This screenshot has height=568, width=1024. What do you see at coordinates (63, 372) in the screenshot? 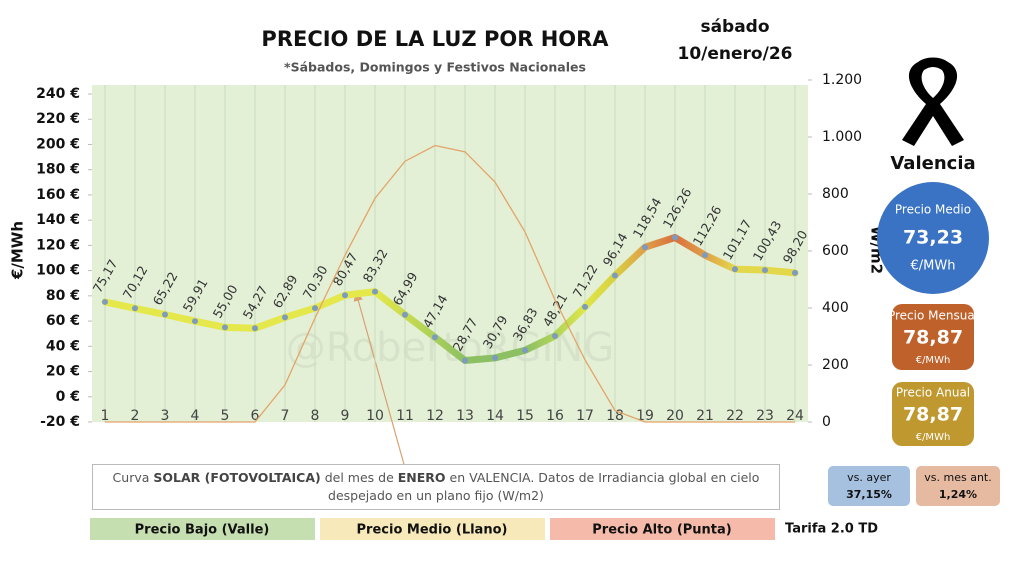
I see `y-tick-label: 20 €` at bounding box center [63, 372].